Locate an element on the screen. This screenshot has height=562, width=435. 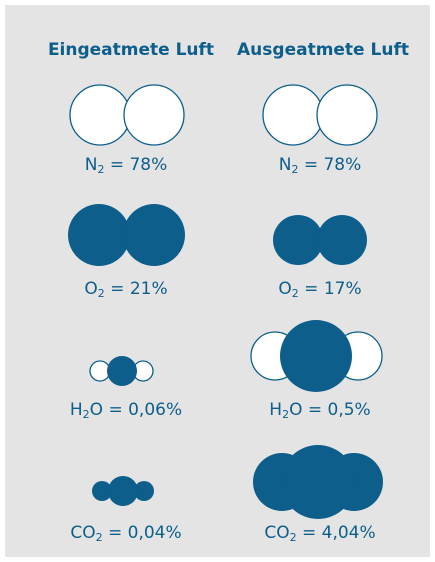
exhaled-air-title: Ausgeatmete Luft is located at coordinates (323, 50).